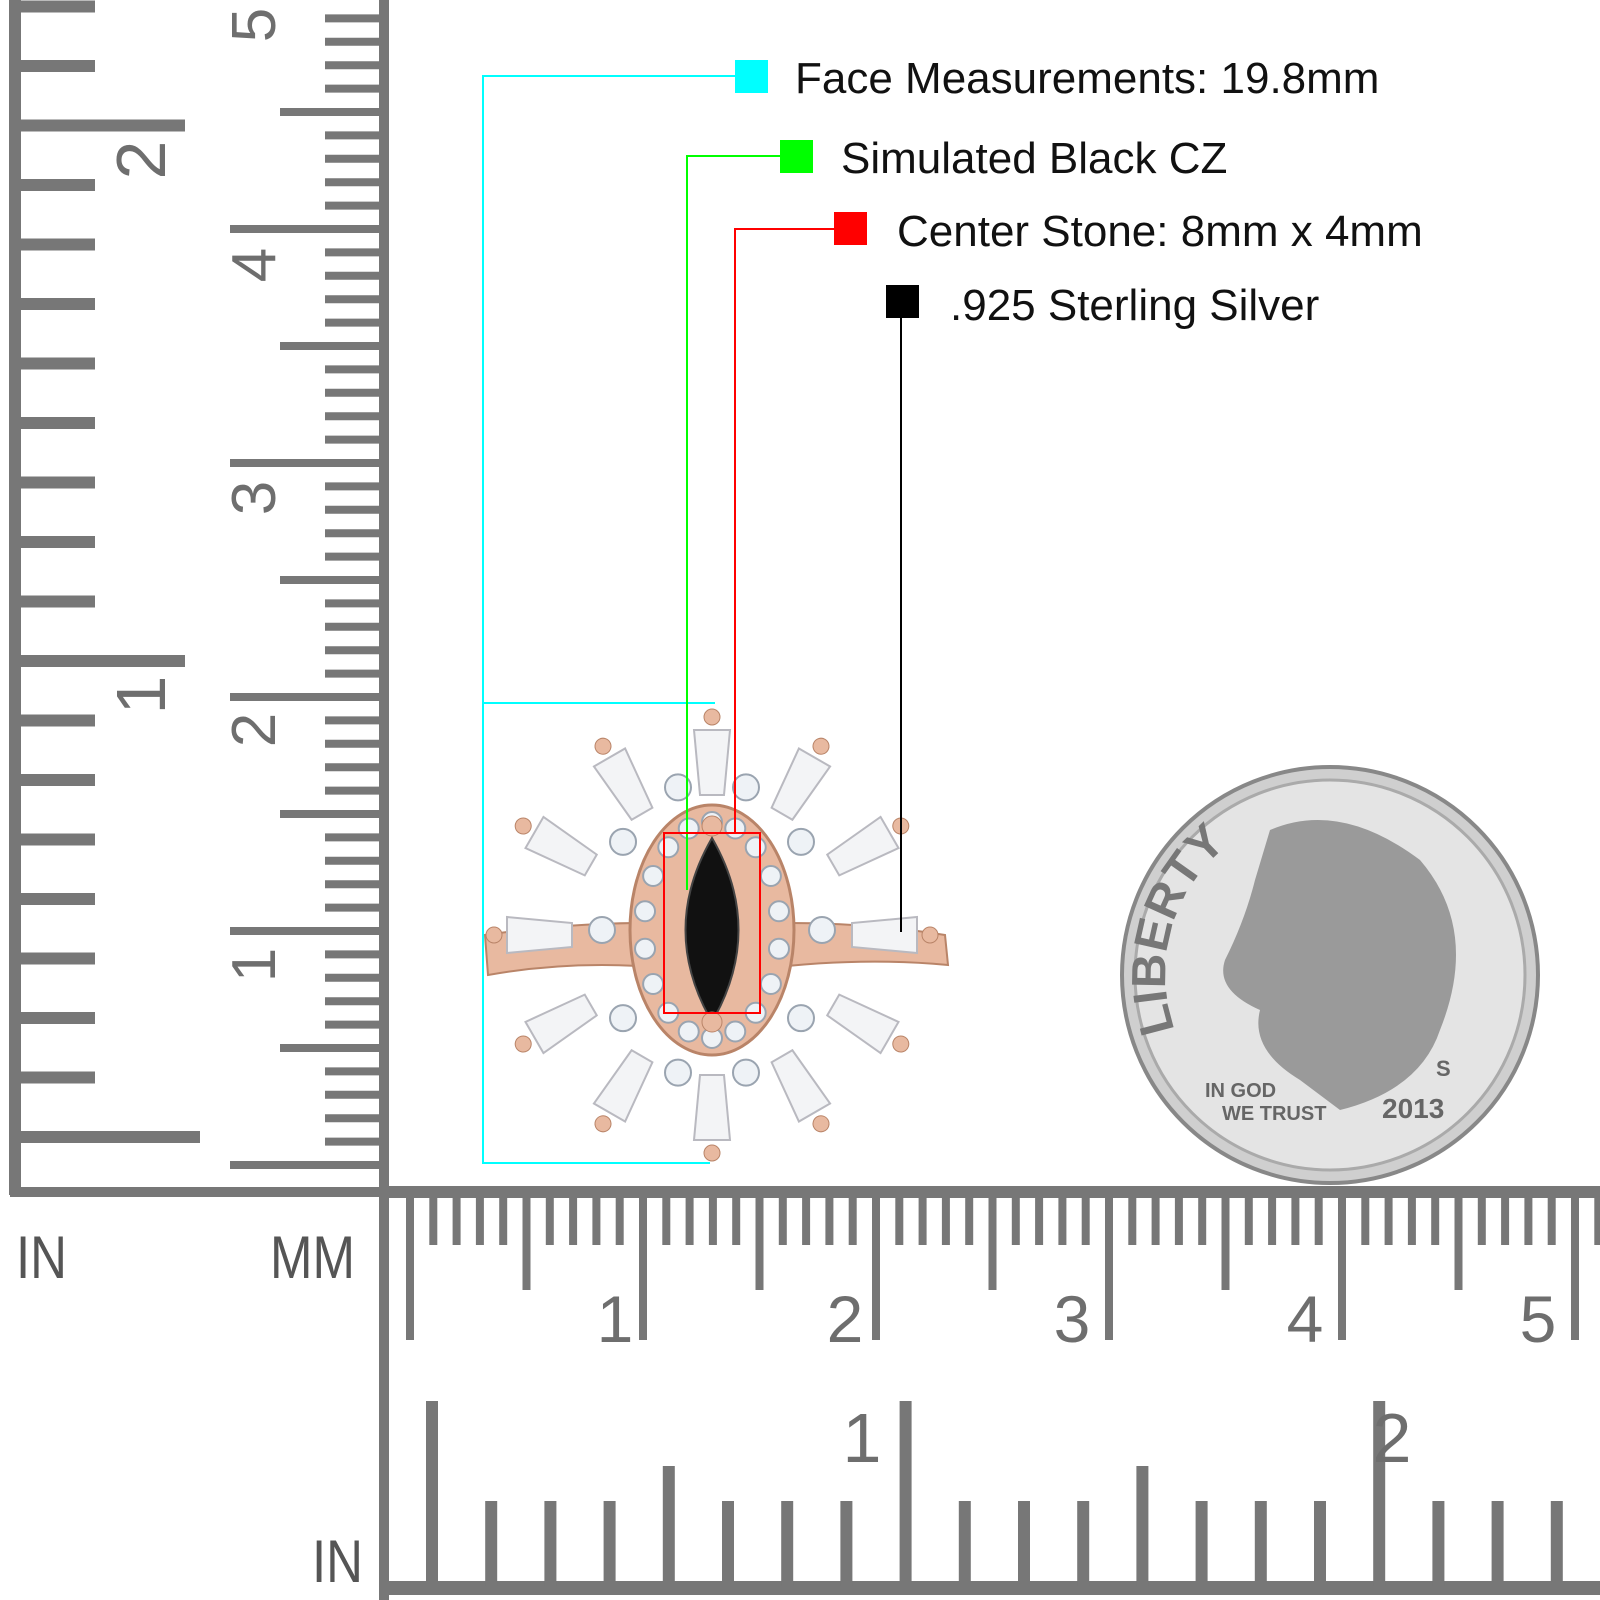 This screenshot has width=1600, height=1600. What do you see at coordinates (41, 1257) in the screenshot?
I see `inch-unit-label-left: IN` at bounding box center [41, 1257].